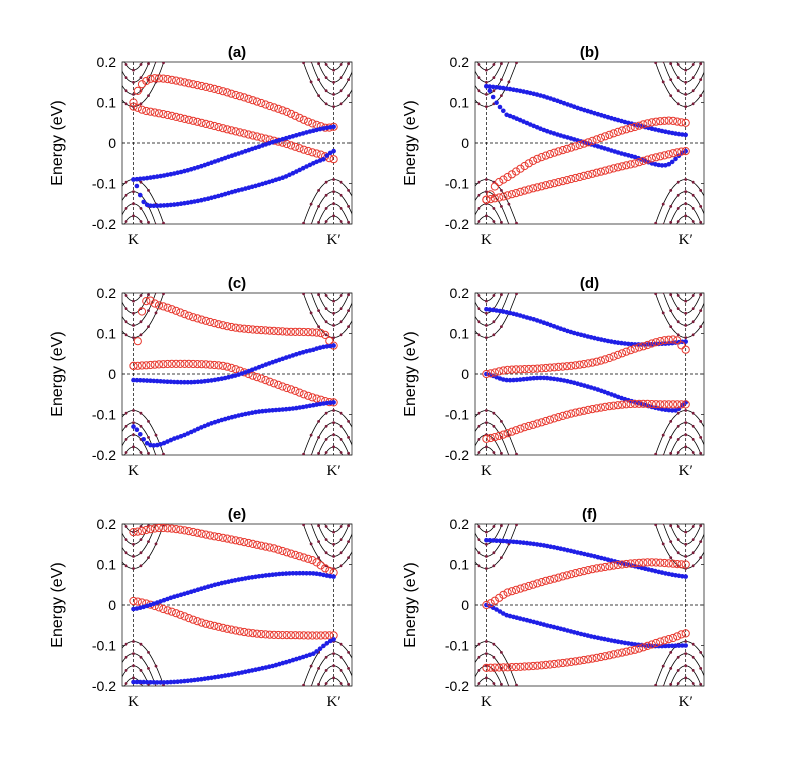  I want to click on y-tick-label: -0.2, so click(457, 224).